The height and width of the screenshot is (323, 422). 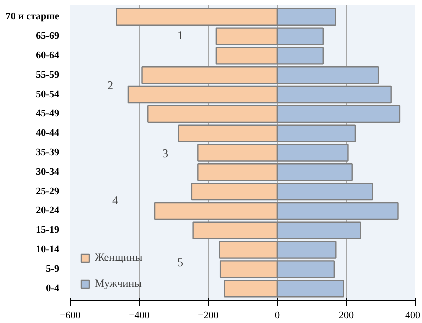 I want to click on x-tick-label: −400, so click(x=139, y=316).